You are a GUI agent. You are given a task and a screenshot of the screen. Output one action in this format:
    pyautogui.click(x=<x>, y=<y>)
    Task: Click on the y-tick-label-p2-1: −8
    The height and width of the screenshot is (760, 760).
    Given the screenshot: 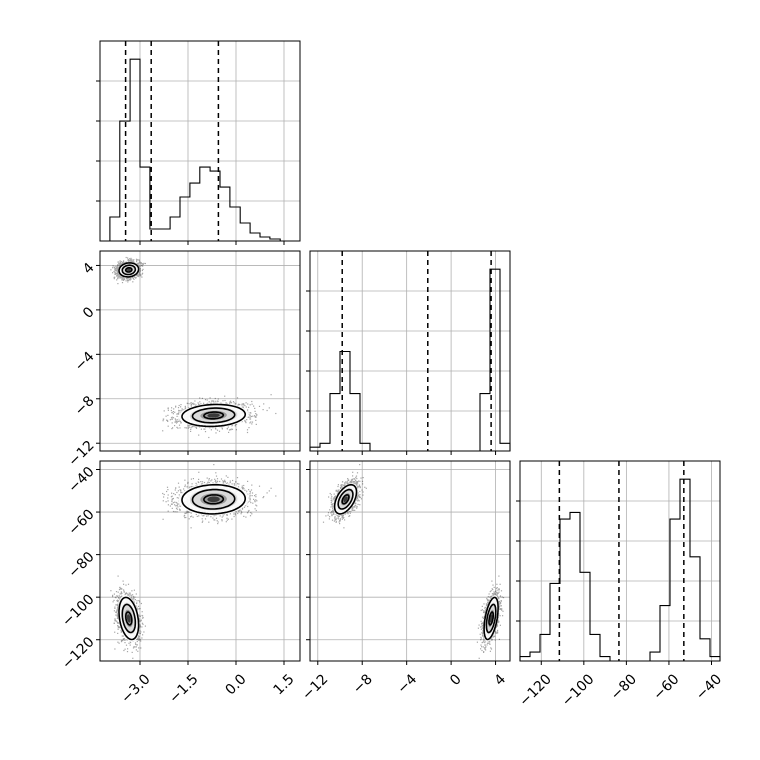 What is the action you would take?
    pyautogui.click(x=85, y=406)
    